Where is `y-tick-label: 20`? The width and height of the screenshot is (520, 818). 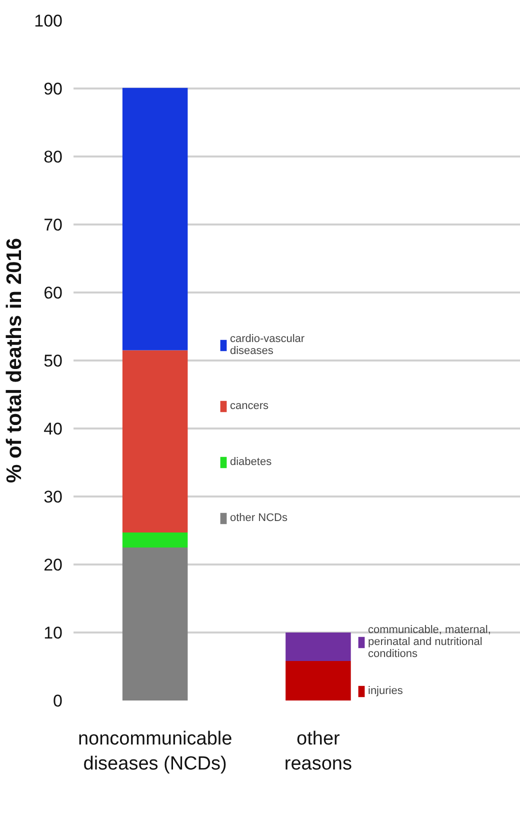 y-tick-label: 20 is located at coordinates (53, 565).